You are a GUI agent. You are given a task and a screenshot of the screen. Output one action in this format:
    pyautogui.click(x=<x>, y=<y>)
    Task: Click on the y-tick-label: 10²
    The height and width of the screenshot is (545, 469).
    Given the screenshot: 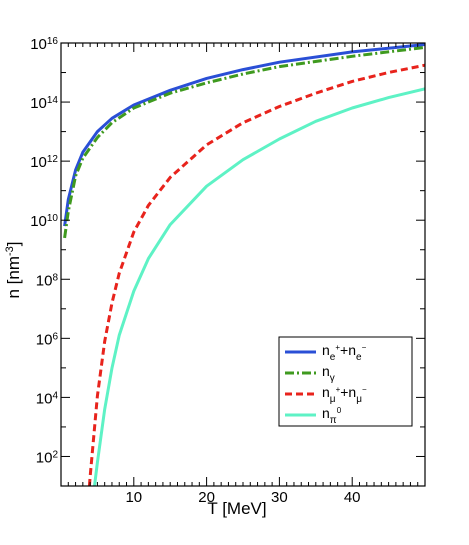 What is the action you would take?
    pyautogui.click(x=47, y=458)
    